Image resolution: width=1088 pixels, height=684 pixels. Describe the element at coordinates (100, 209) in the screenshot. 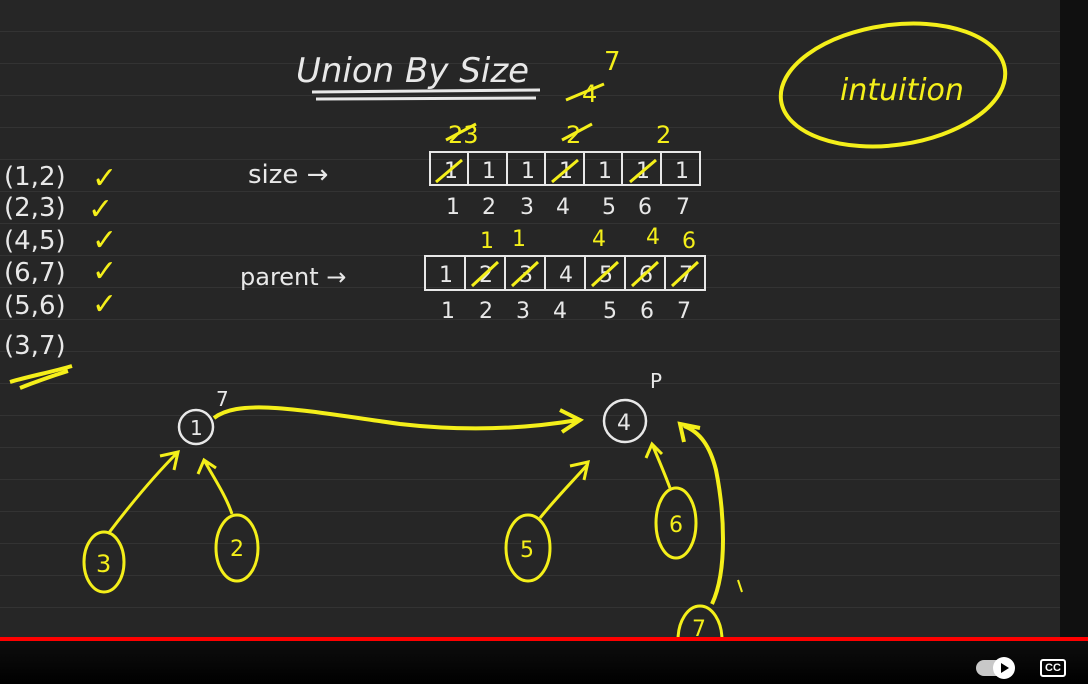

I see `edge-check-1: ✓` at that location.